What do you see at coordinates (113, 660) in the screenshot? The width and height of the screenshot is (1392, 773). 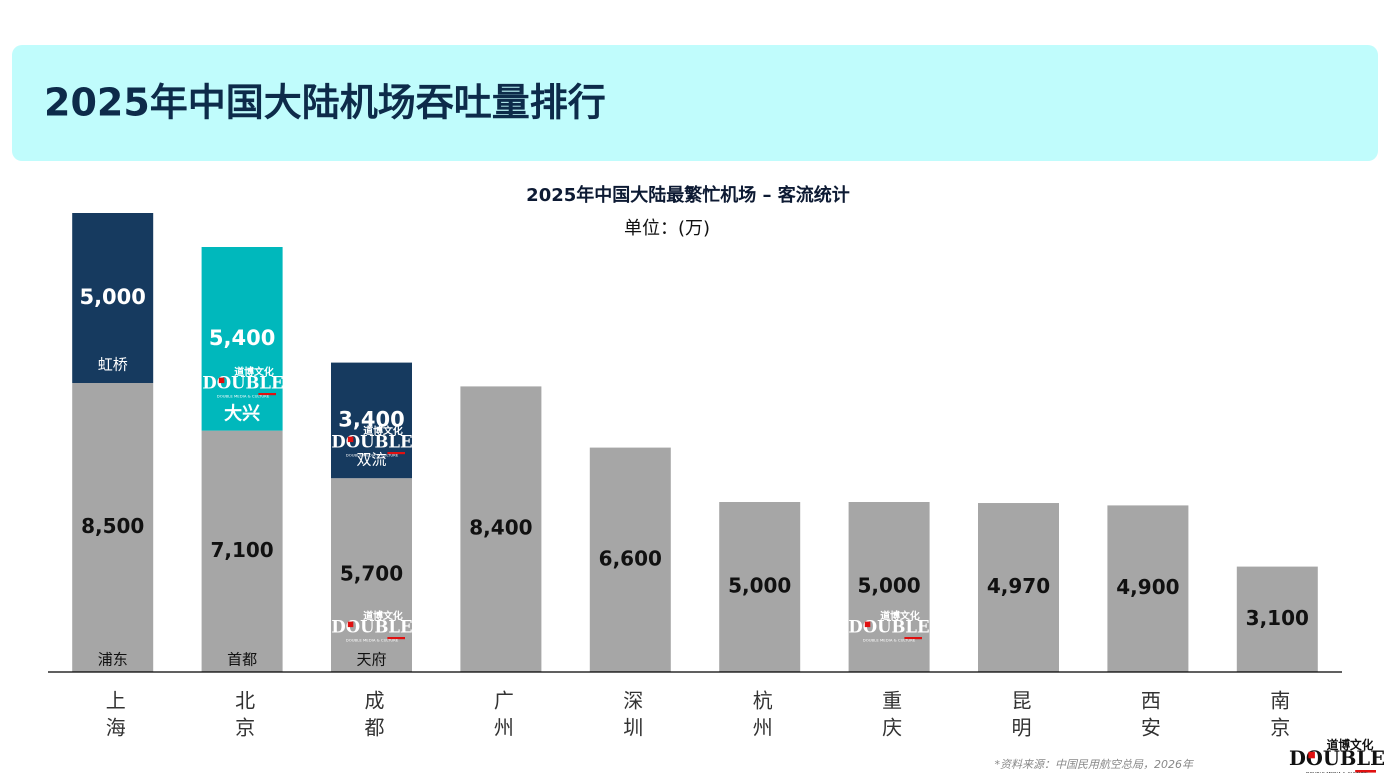 I see `segment-label: 浦东` at bounding box center [113, 660].